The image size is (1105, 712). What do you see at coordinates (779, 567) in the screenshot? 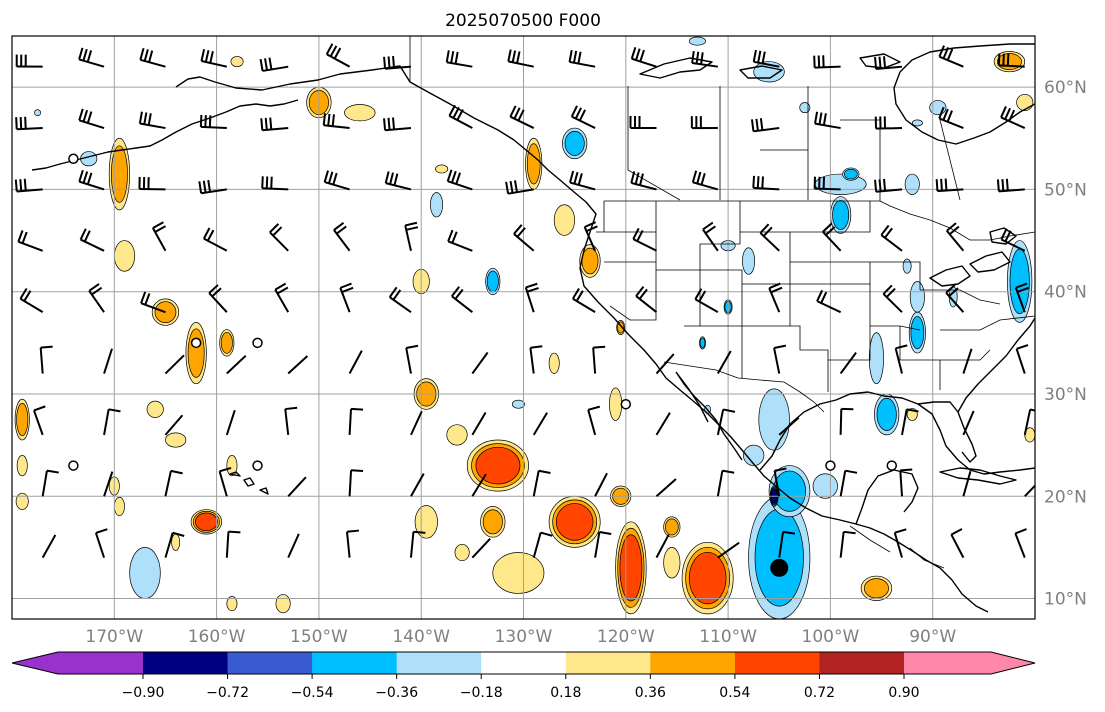
I see `large-dot-marker` at bounding box center [779, 567].